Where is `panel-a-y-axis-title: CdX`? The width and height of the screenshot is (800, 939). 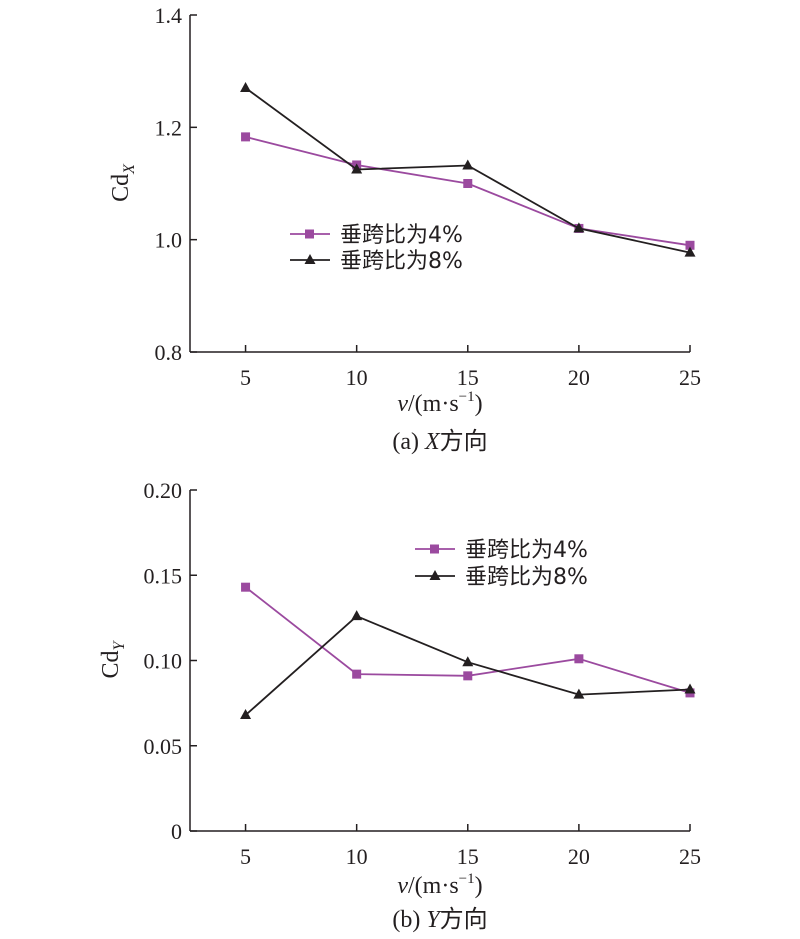
panel-a-y-axis-title: CdX is located at coordinates (123, 182).